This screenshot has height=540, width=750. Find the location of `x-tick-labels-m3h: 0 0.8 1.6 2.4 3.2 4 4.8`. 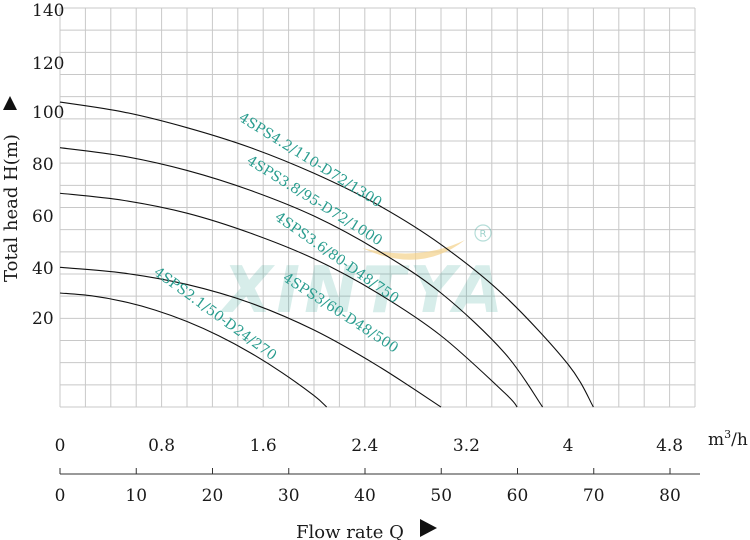

x-tick-labels-m3h: 0 0.8 1.6 2.4 3.2 4 4.8 is located at coordinates (369, 446).